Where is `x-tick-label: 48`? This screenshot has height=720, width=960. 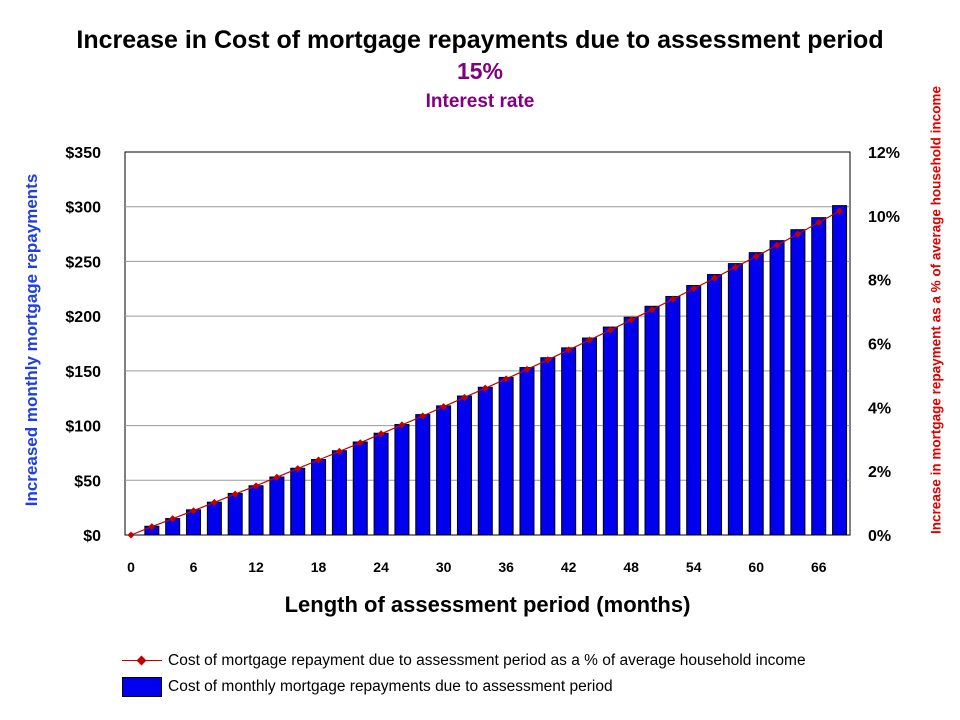 x-tick-label: 48 is located at coordinates (631, 567).